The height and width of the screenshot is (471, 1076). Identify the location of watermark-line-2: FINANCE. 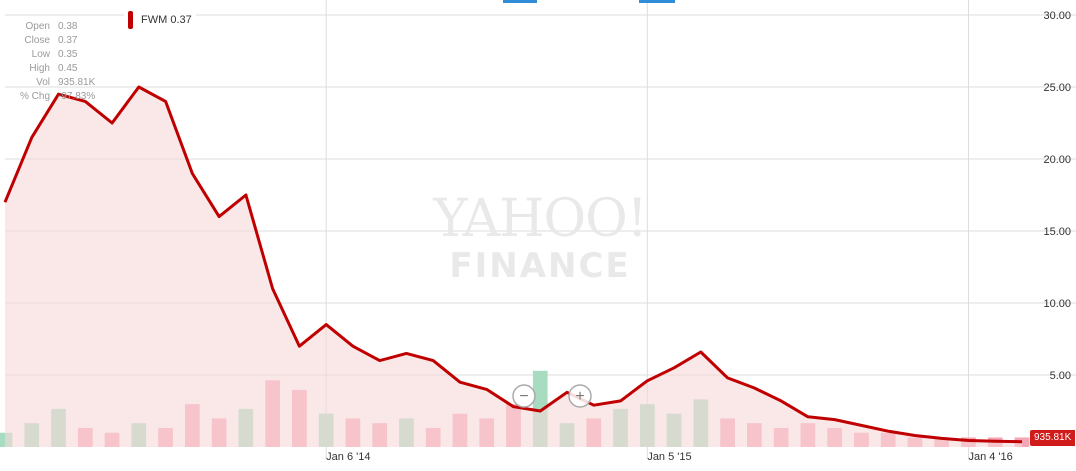
(540, 266).